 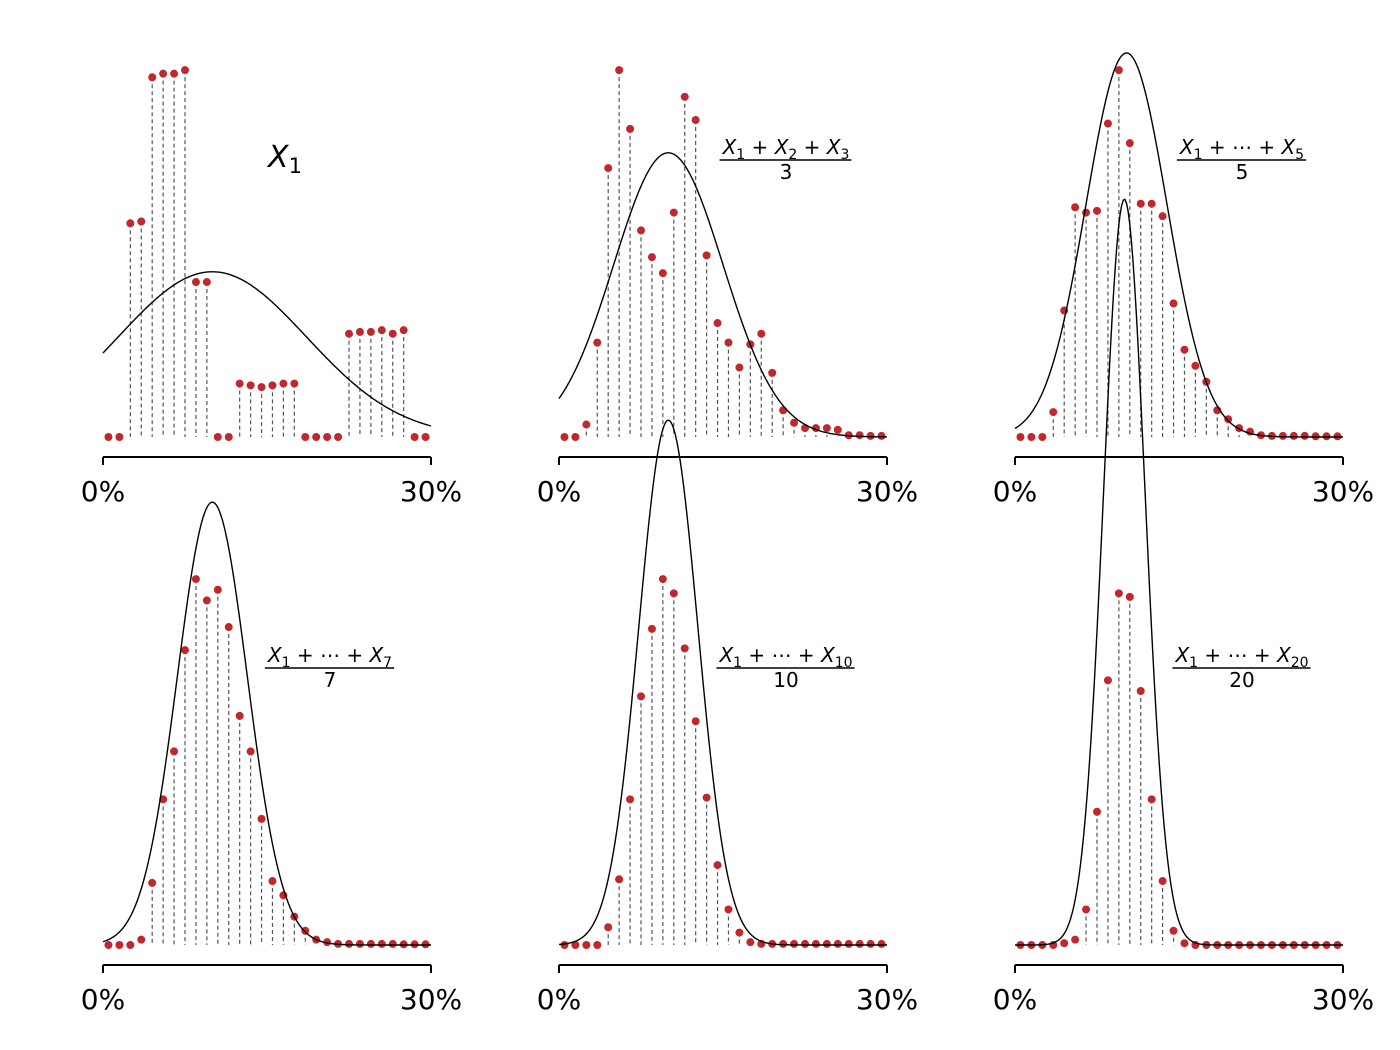 What do you see at coordinates (284, 159) in the screenshot?
I see `panel-label: X1` at bounding box center [284, 159].